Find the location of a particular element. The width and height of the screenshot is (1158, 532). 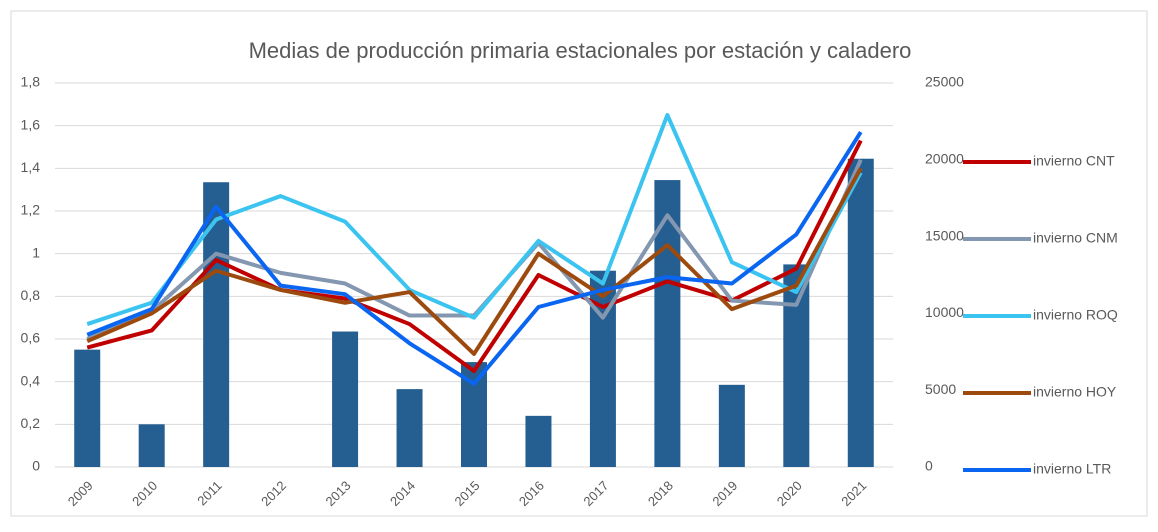

y2-tick-label: 5000 is located at coordinates (940, 389).